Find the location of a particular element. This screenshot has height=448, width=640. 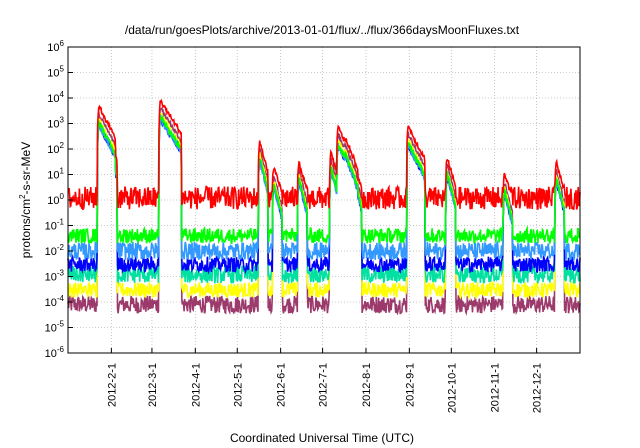

y-axis-label: protons/cm2-s-sr-MeV is located at coordinates (25, 200).